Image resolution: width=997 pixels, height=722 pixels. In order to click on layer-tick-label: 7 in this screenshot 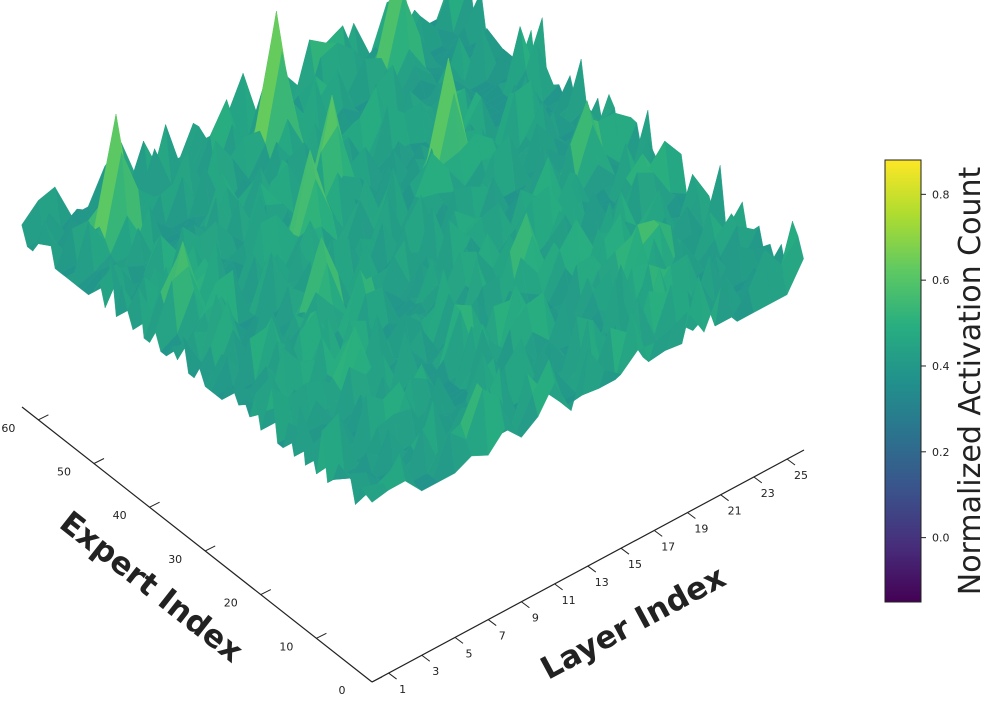, I will do `click(502, 636)`.